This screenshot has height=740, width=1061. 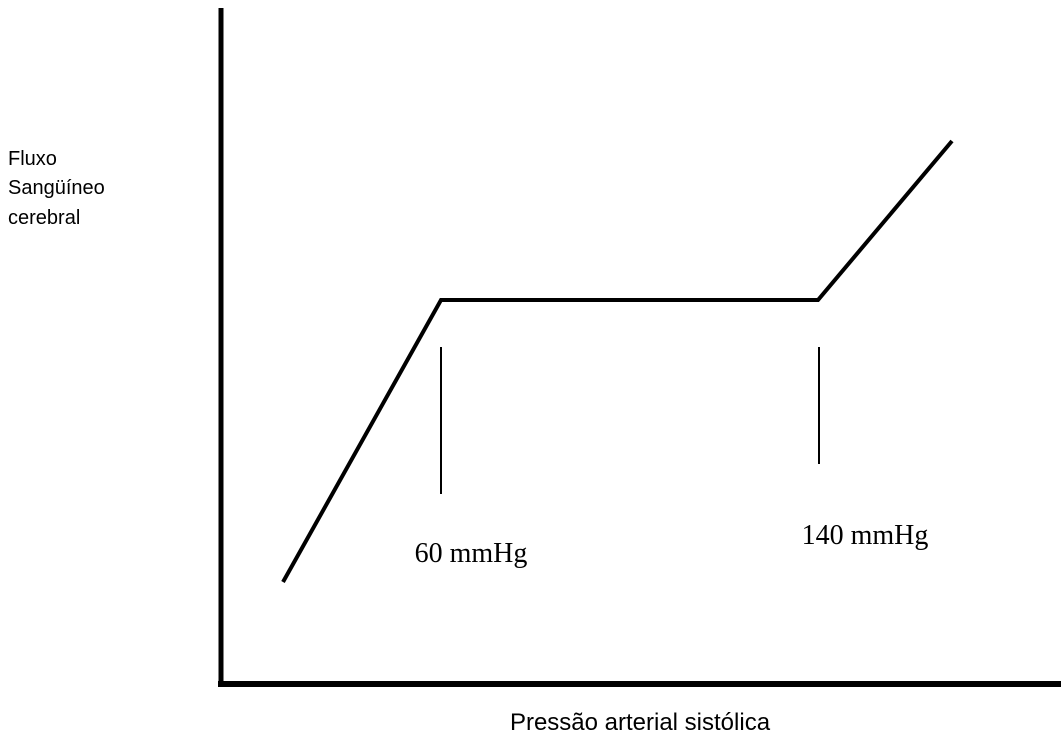 I want to click on marker-label: 140 mmHg, so click(x=865, y=535).